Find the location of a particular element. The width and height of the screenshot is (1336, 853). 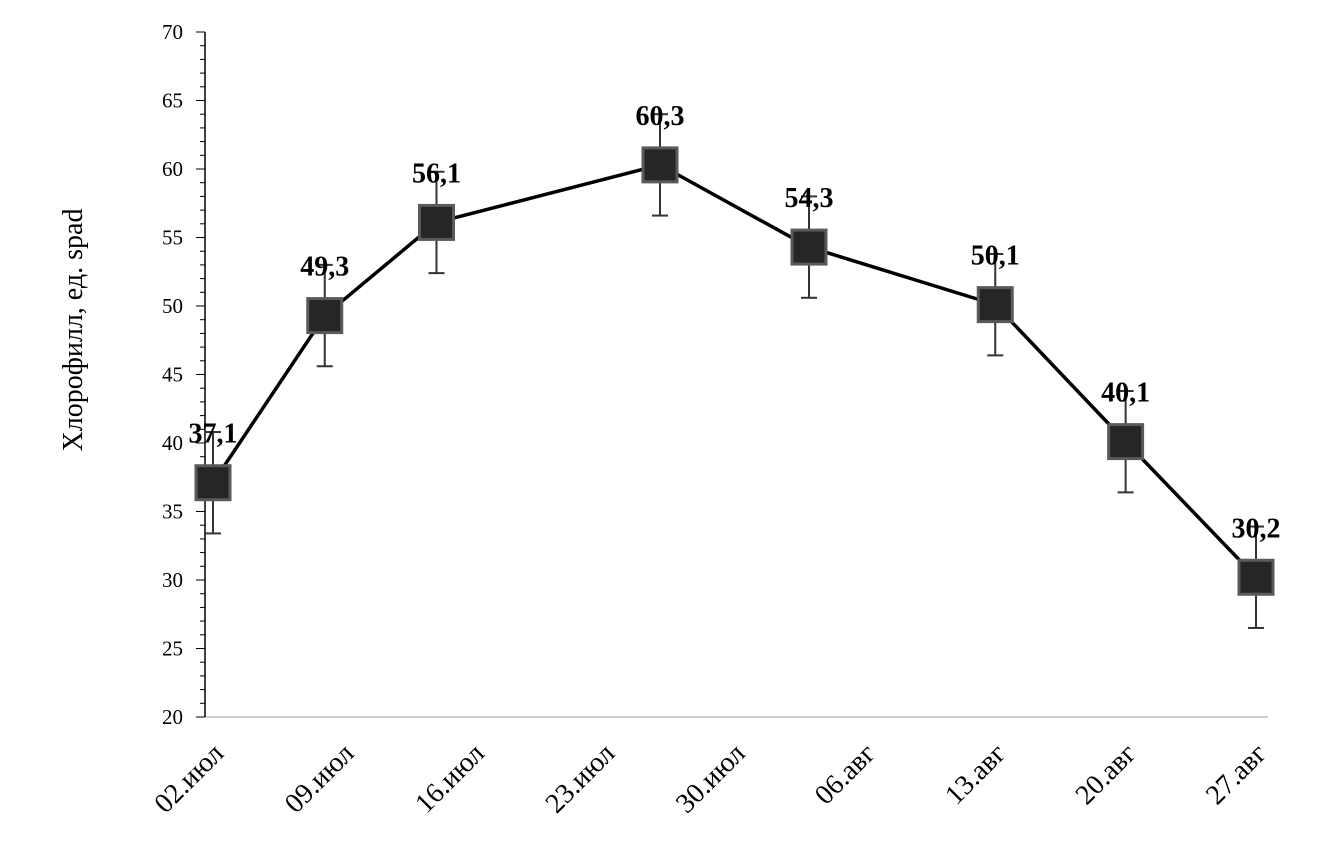

x-tick-label: 13.авг is located at coordinates (975, 774).